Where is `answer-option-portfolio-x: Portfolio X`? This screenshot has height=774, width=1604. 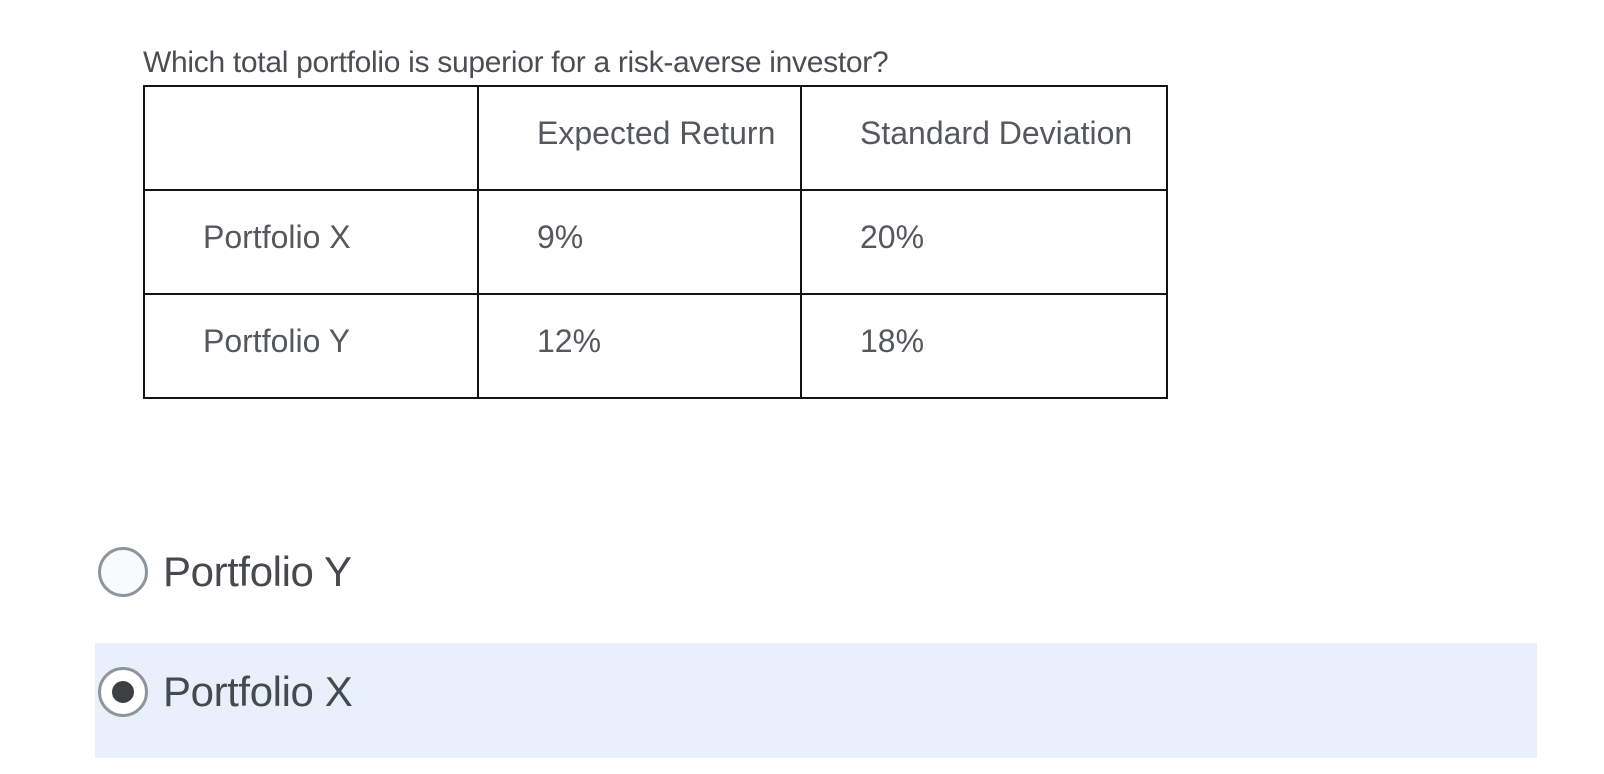 answer-option-portfolio-x: Portfolio X is located at coordinates (816, 700).